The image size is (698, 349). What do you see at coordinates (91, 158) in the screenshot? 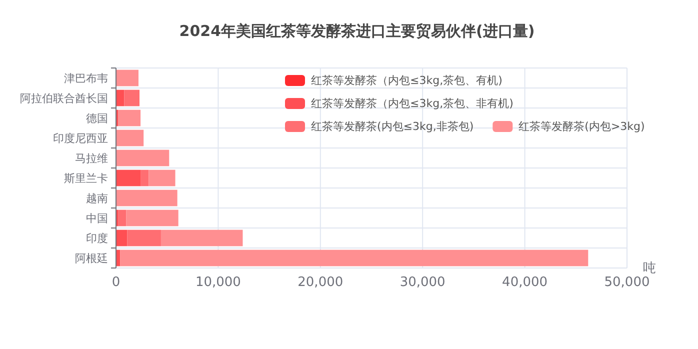
I see `y-tick-label: 马拉维` at bounding box center [91, 158].